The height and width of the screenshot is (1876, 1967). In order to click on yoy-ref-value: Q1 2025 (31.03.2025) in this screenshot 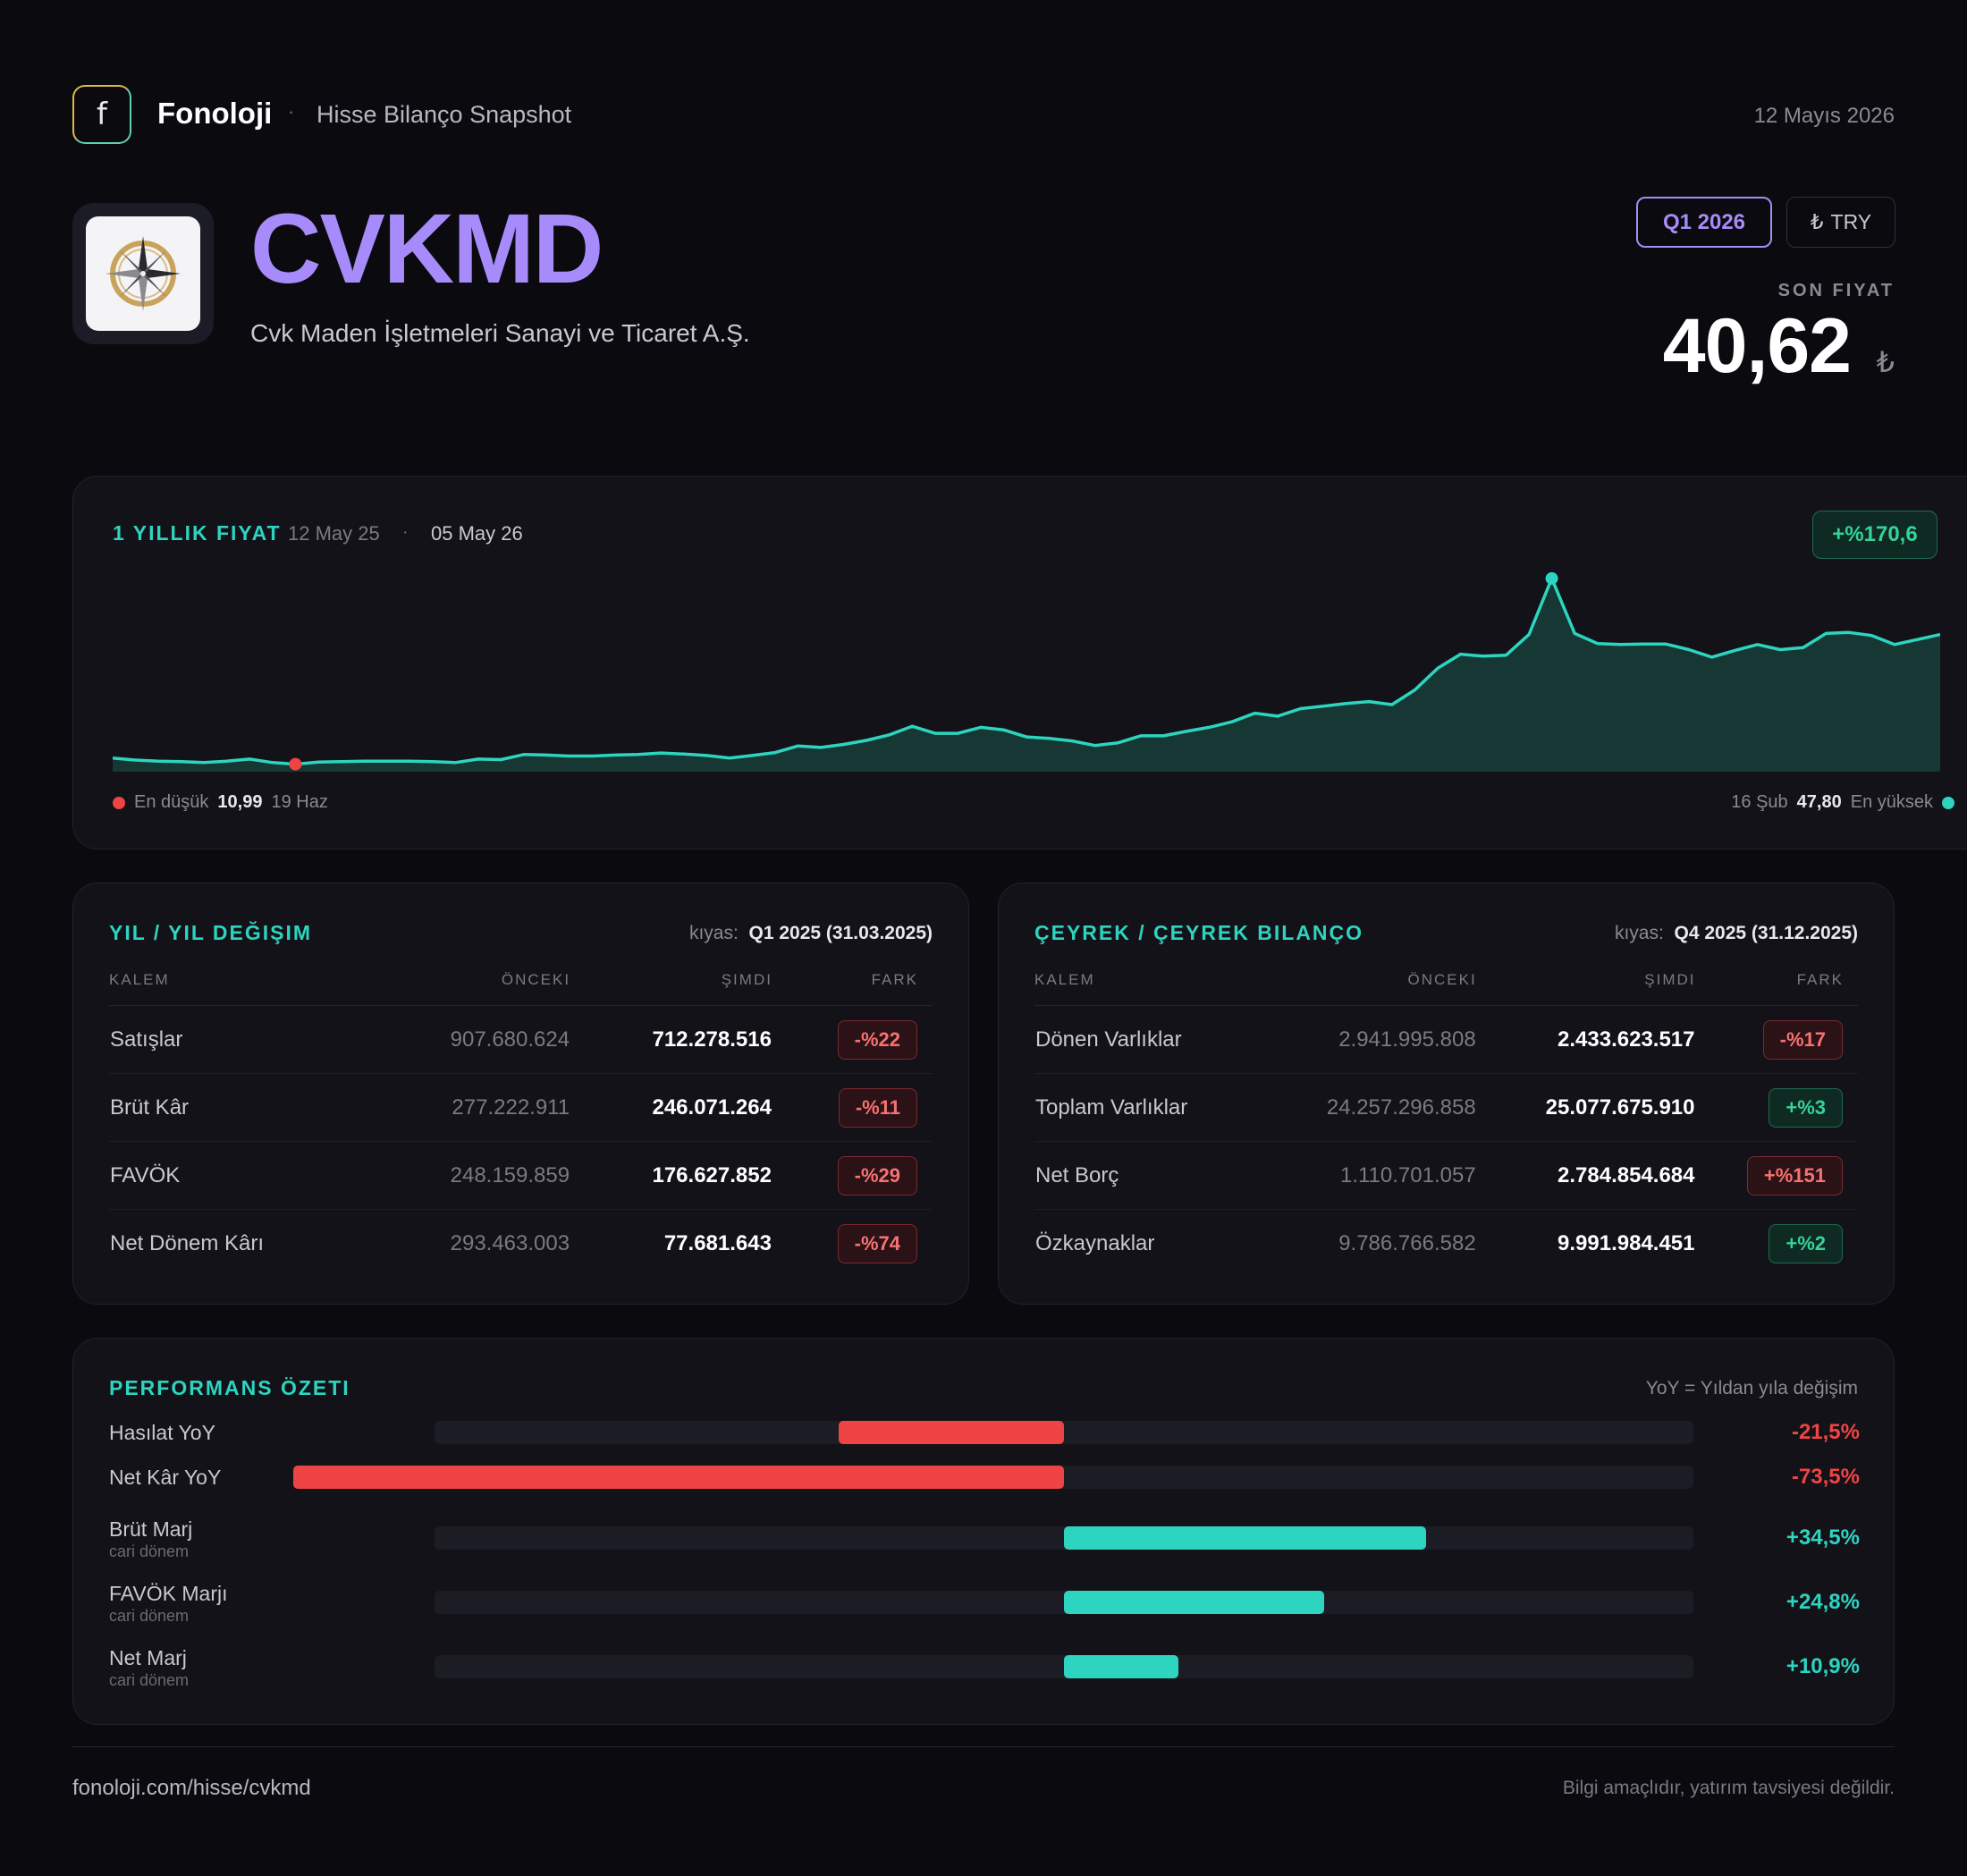, I will do `click(840, 933)`.